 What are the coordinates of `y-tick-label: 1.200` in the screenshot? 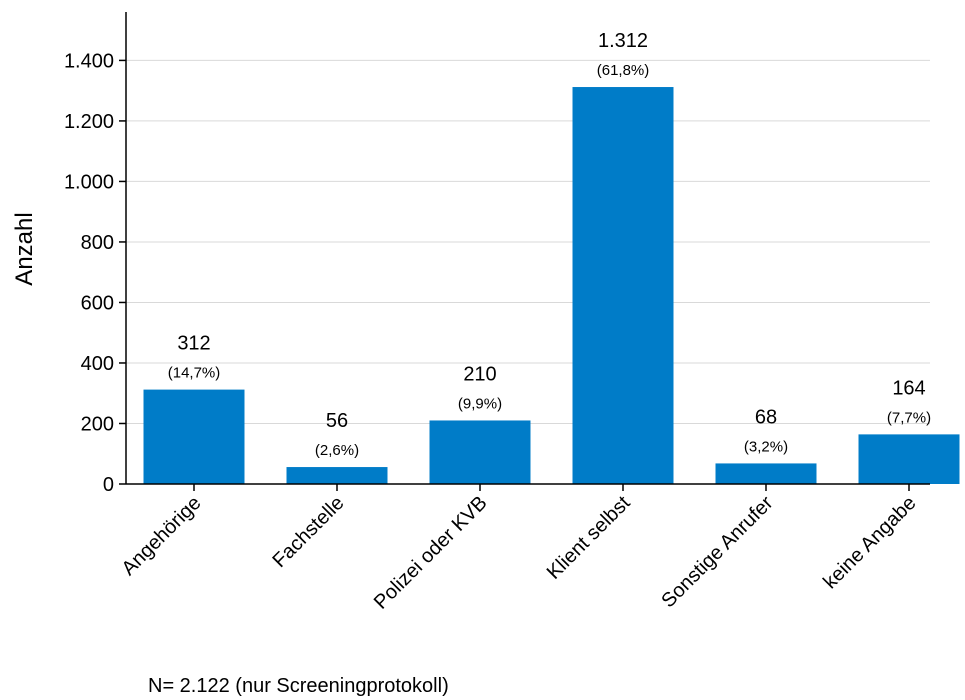 It's located at (89, 122).